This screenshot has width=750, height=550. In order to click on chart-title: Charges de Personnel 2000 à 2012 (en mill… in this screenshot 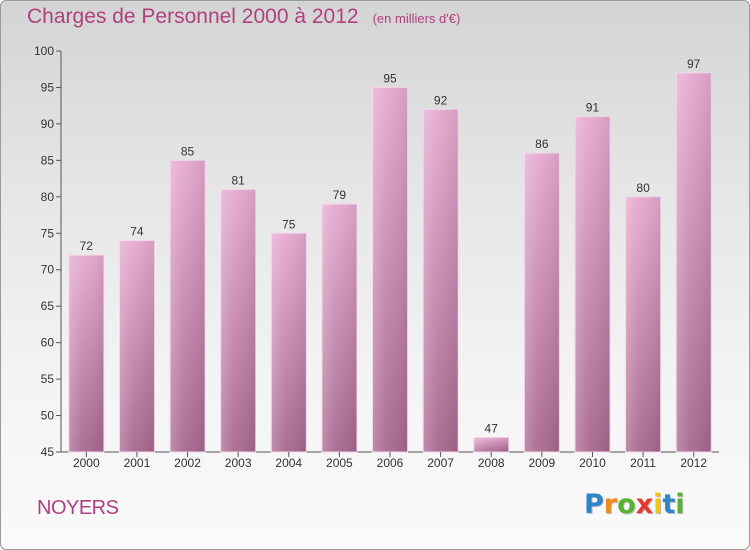, I will do `click(243, 17)`.